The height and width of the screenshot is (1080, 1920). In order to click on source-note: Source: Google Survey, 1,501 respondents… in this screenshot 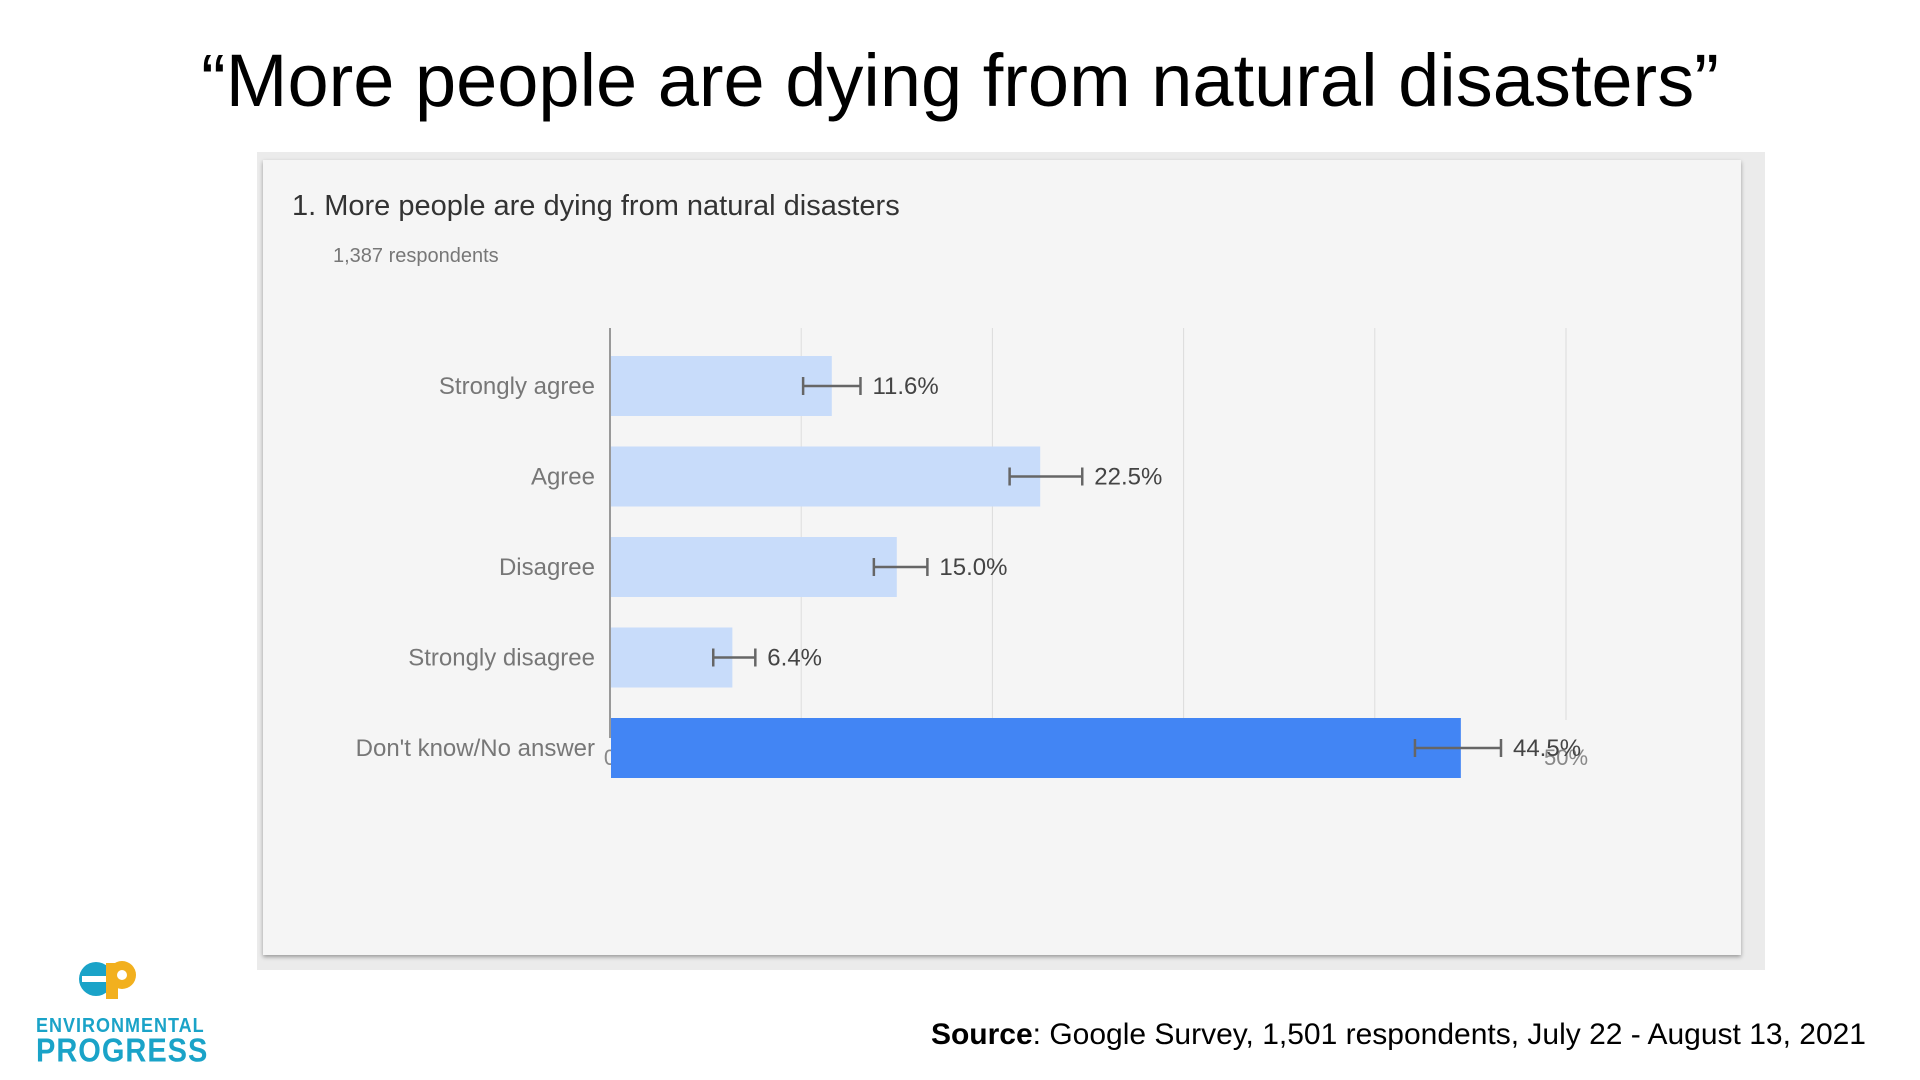, I will do `click(1398, 1035)`.